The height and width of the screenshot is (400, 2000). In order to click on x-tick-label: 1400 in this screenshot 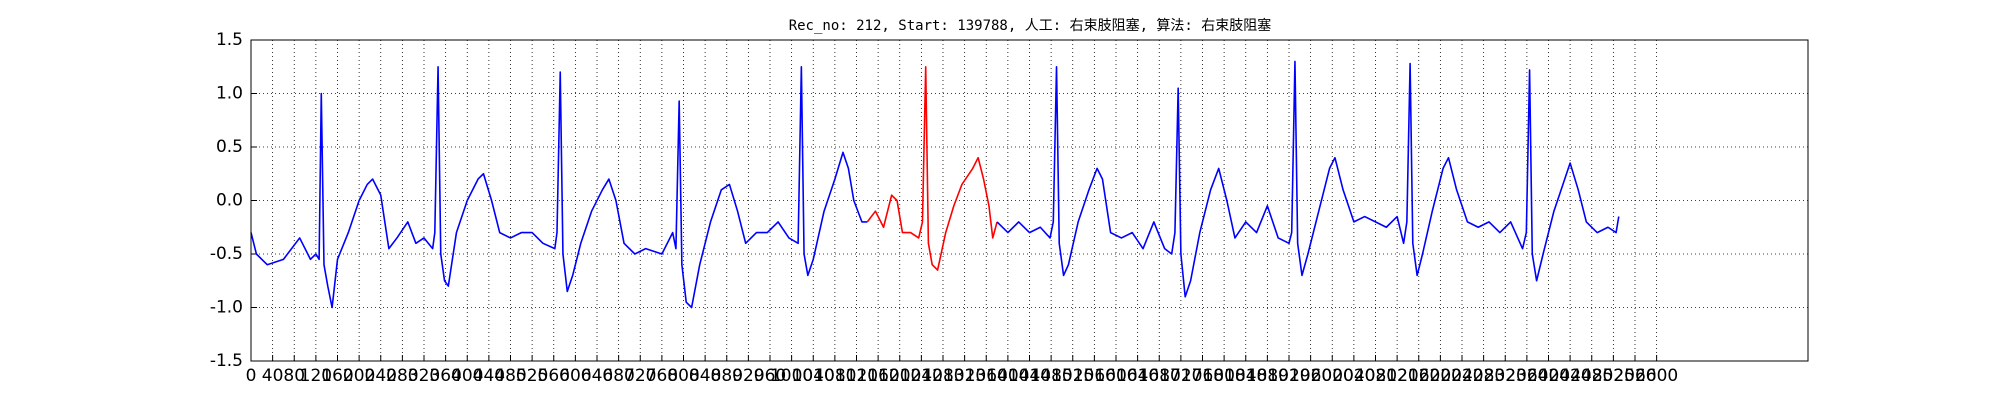, I will do `click(1007, 376)`.